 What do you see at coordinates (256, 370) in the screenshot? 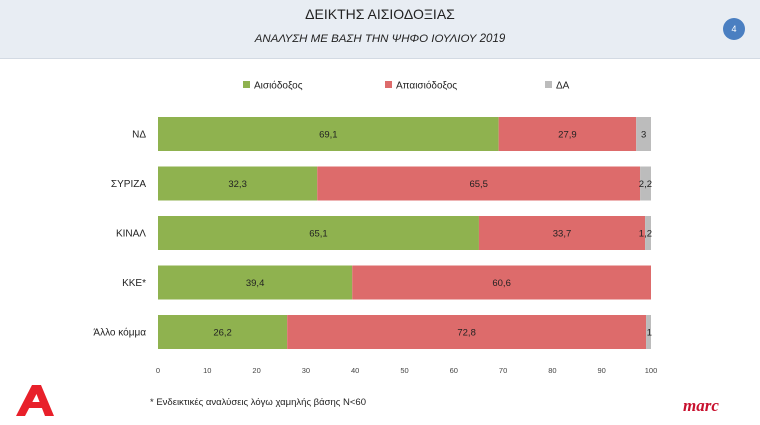
I see `x-tick-label: 20` at bounding box center [256, 370].